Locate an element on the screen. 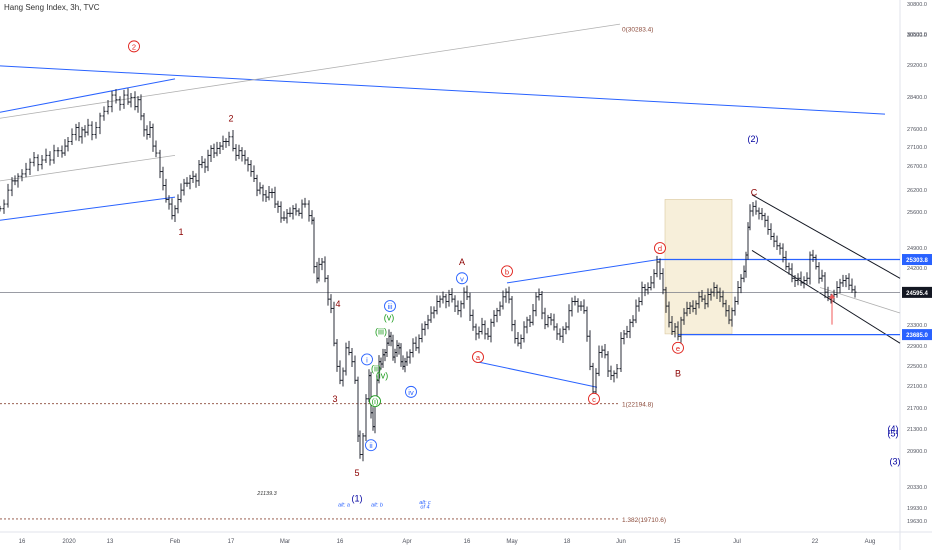 The width and height of the screenshot is (932, 550). time-axis-tick: May is located at coordinates (511, 542).